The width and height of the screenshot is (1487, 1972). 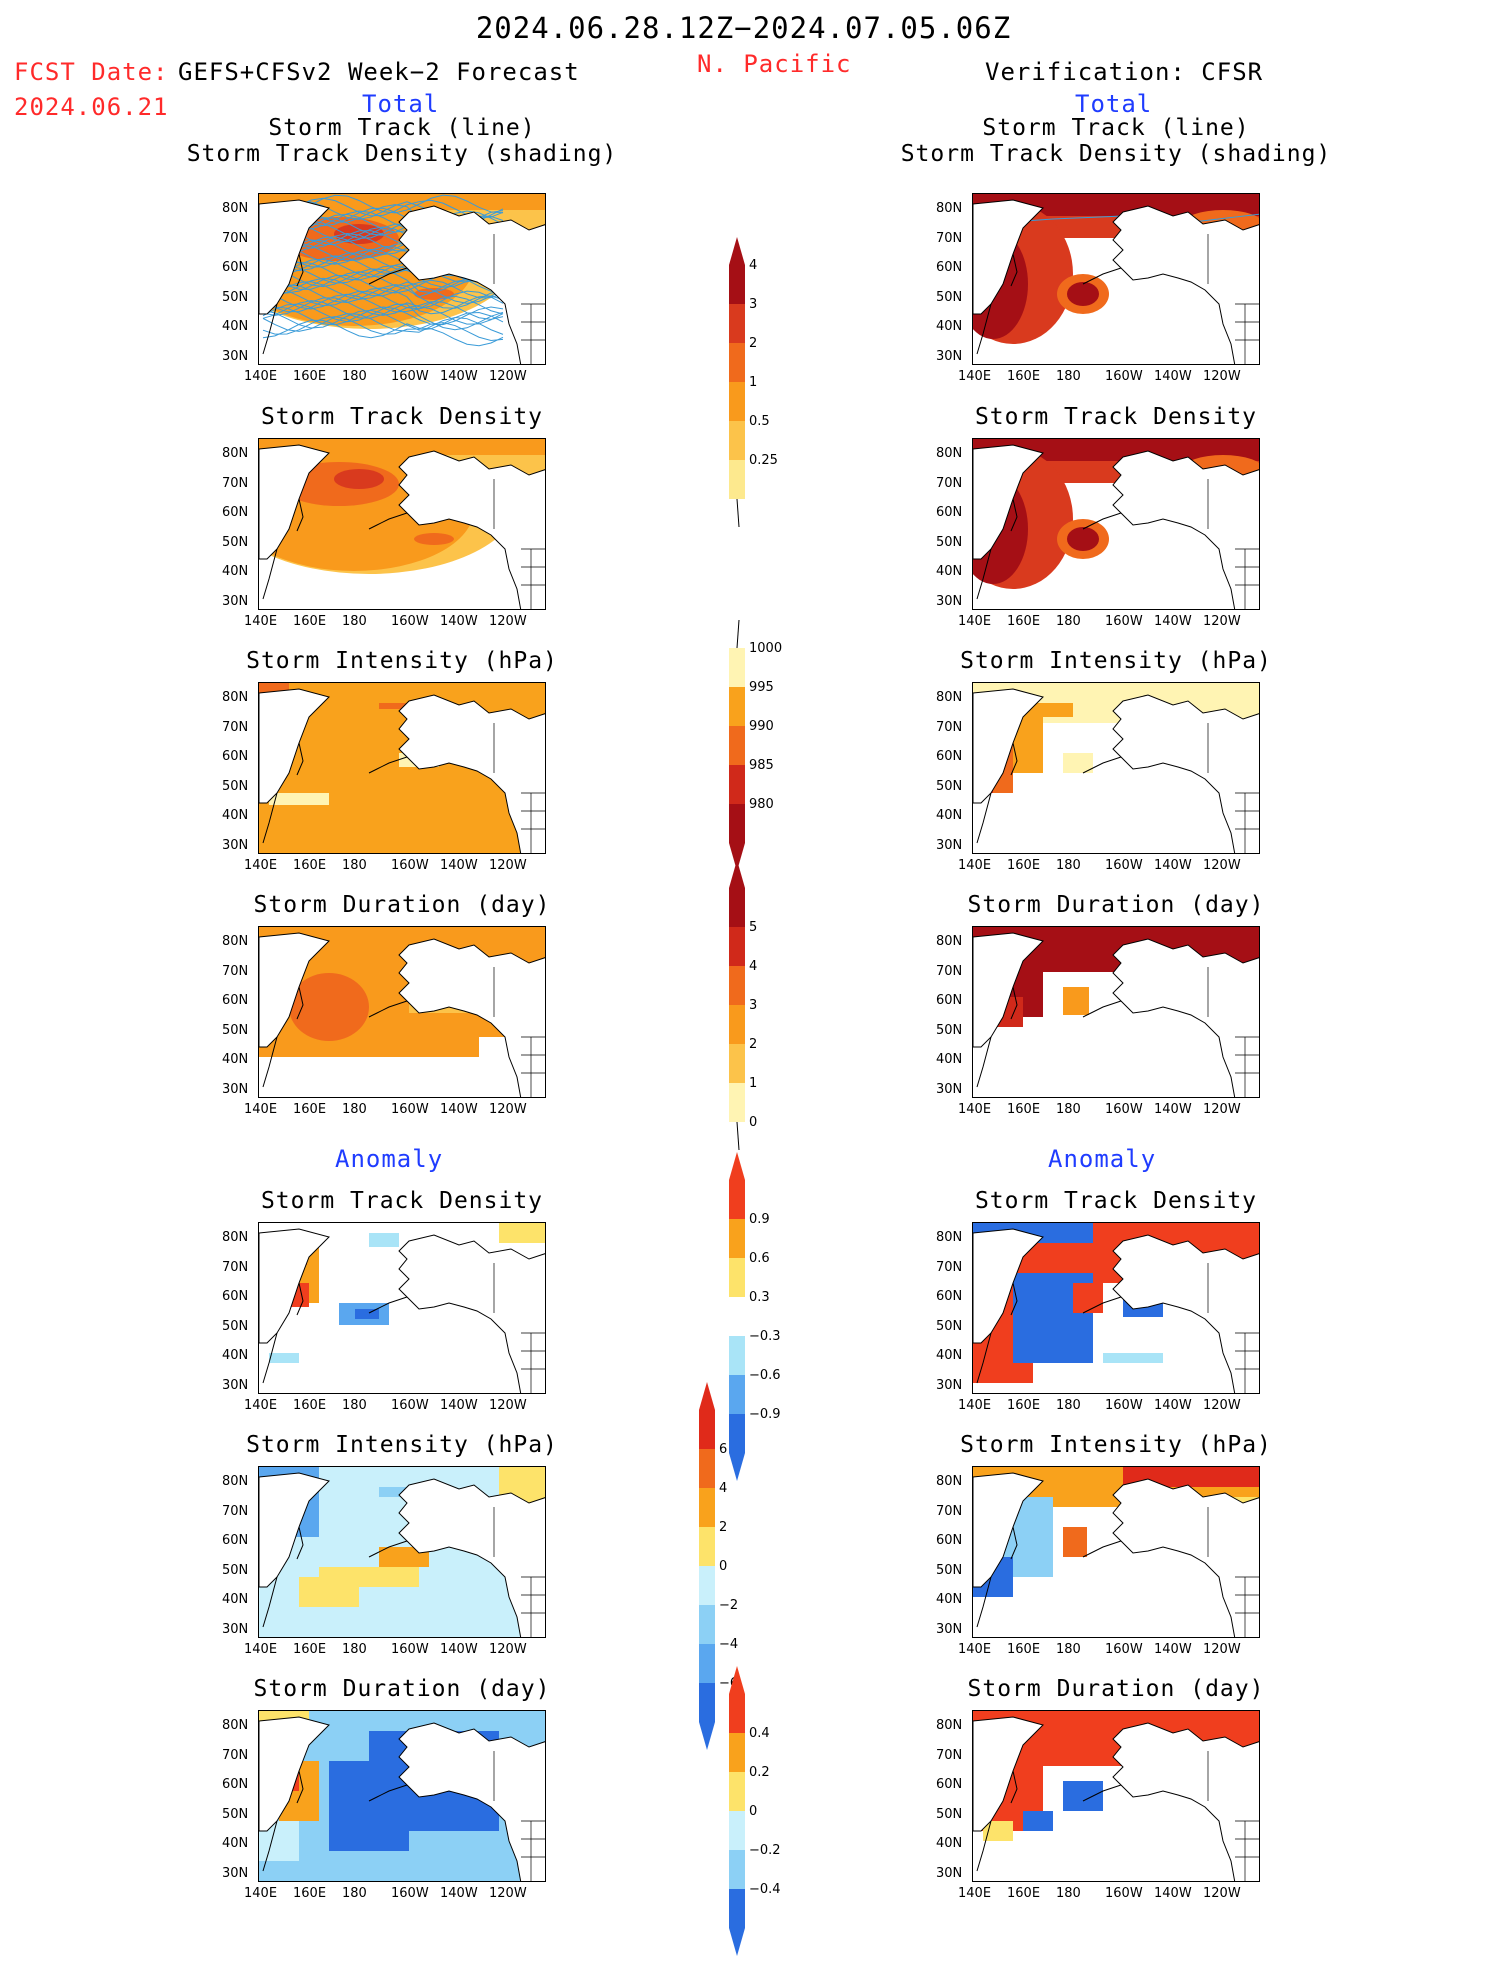 I want to click on colorbar-label: 0.3, so click(x=759, y=1297).